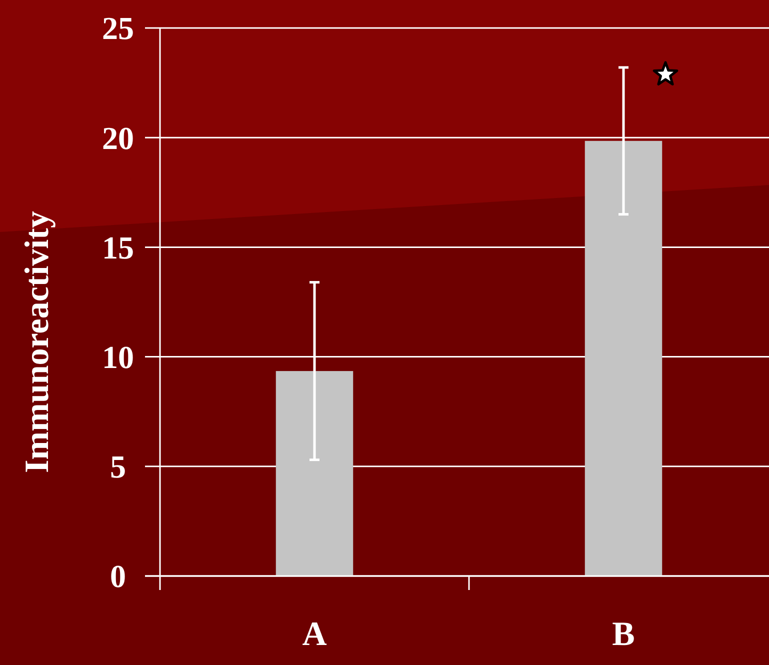 This screenshot has height=665, width=769. Describe the element at coordinates (118, 576) in the screenshot. I see `y-tick-label: 0` at that location.